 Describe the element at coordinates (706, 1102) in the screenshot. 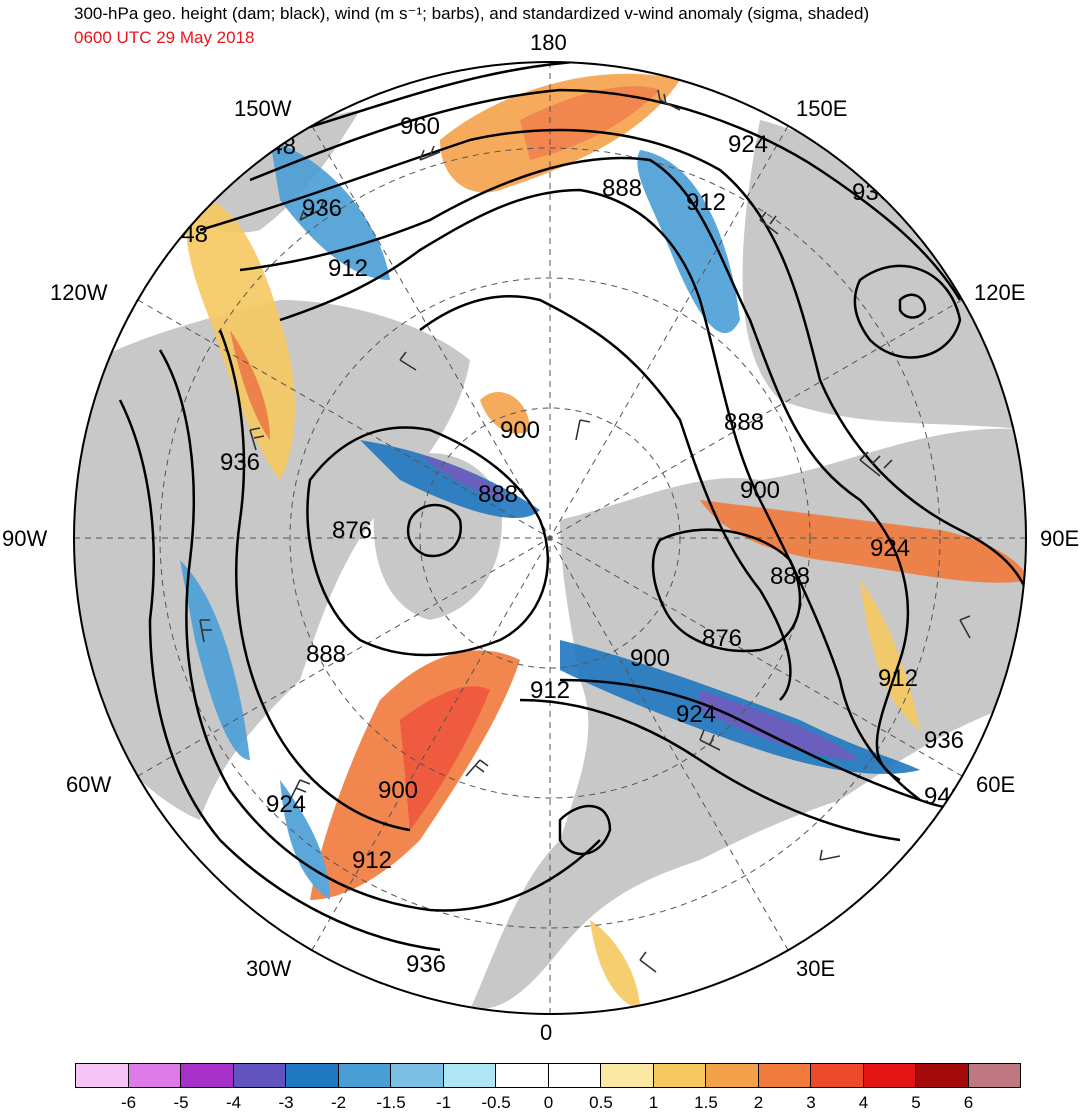

I see `colorbar-tick-label: 1.5` at that location.